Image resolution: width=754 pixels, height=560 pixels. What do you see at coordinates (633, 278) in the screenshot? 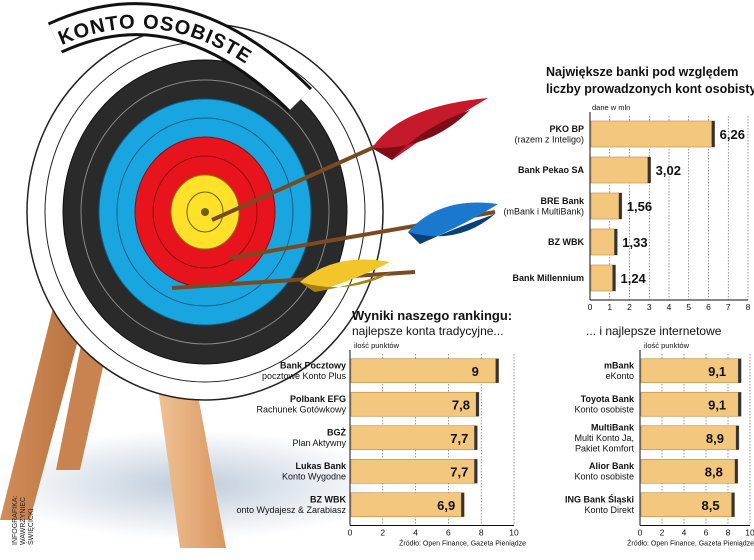
I see `value-label: 1,24` at bounding box center [633, 278].